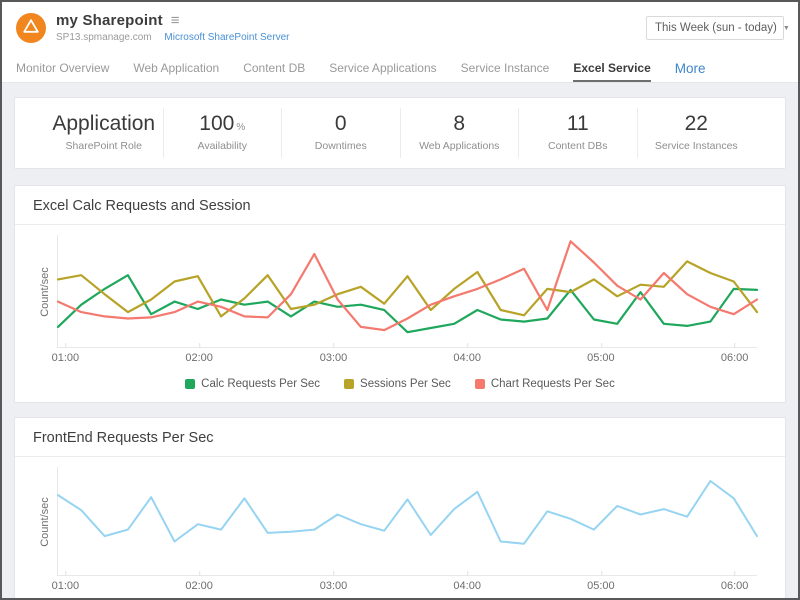  What do you see at coordinates (577, 146) in the screenshot?
I see `stat-label: Content DBs` at bounding box center [577, 146].